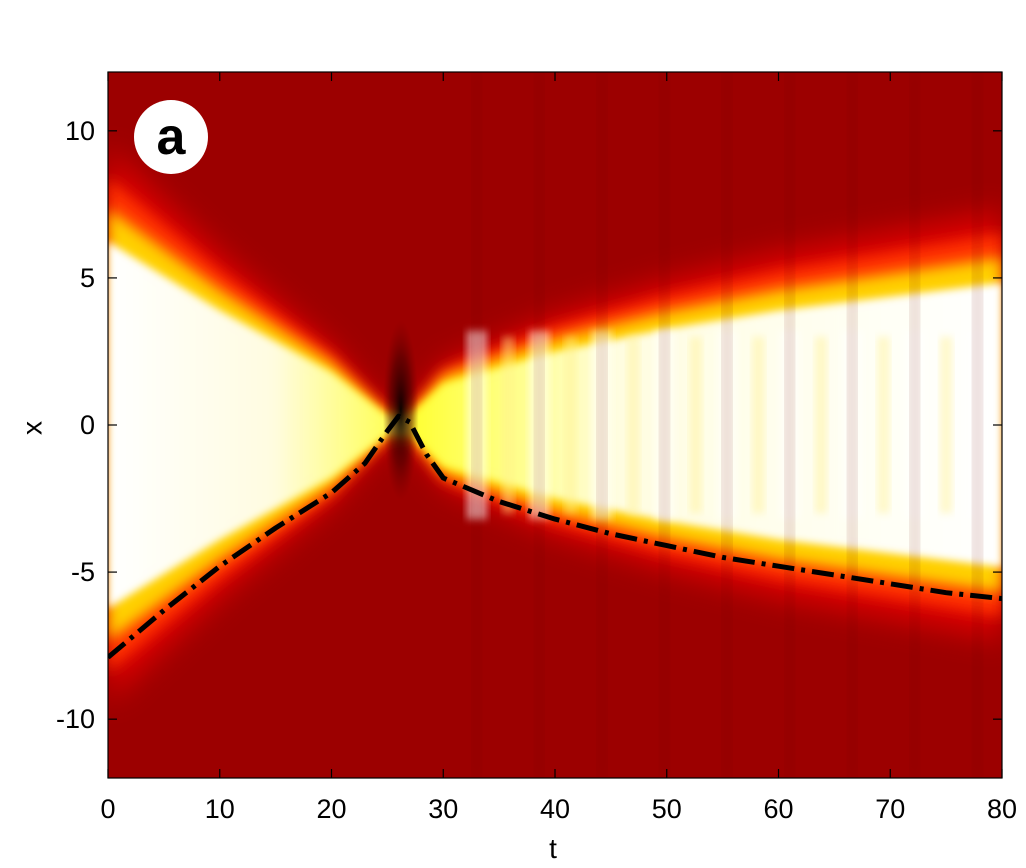  I want to click on x-tick-label: 0, so click(107, 809).